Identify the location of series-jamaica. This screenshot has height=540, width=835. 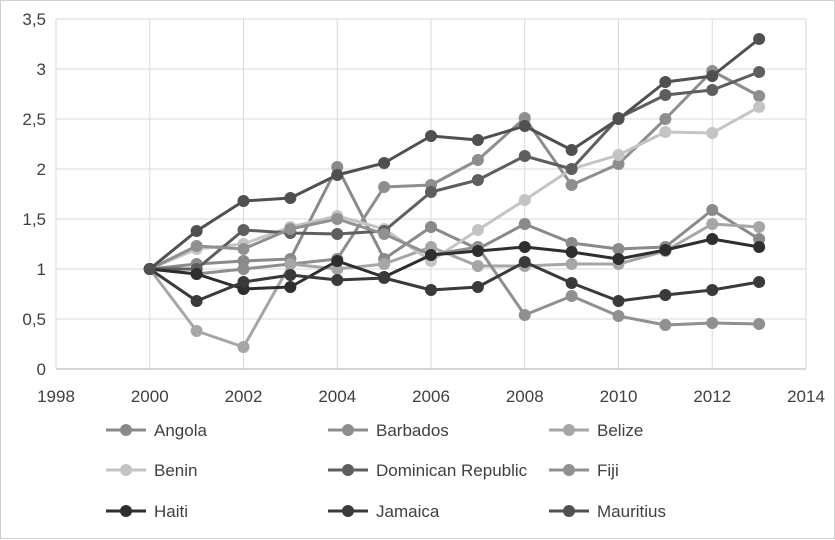
(454, 281).